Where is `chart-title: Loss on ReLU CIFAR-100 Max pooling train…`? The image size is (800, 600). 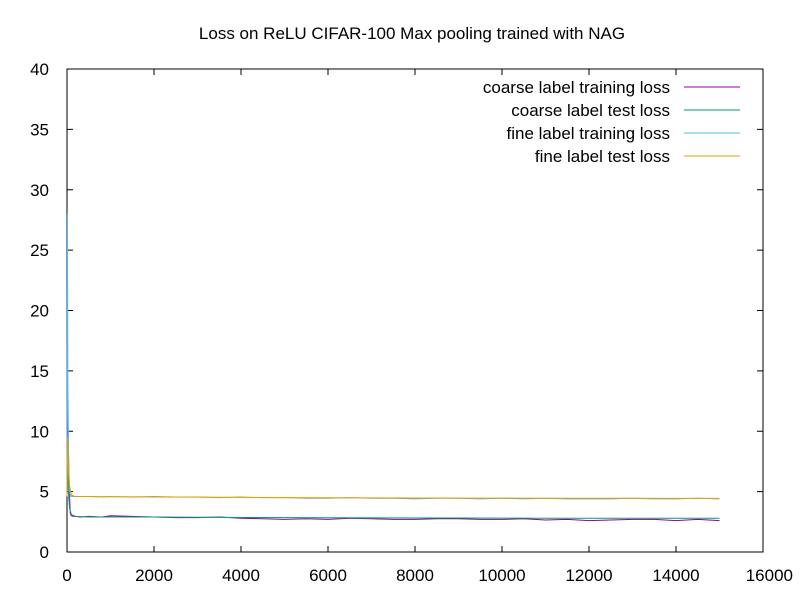
chart-title: Loss on ReLU CIFAR-100 Max pooling train… is located at coordinates (412, 33).